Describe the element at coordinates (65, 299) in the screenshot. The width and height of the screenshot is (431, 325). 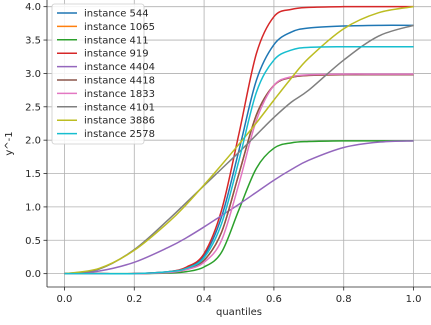
I see `x-tick-label: 0.0` at that location.